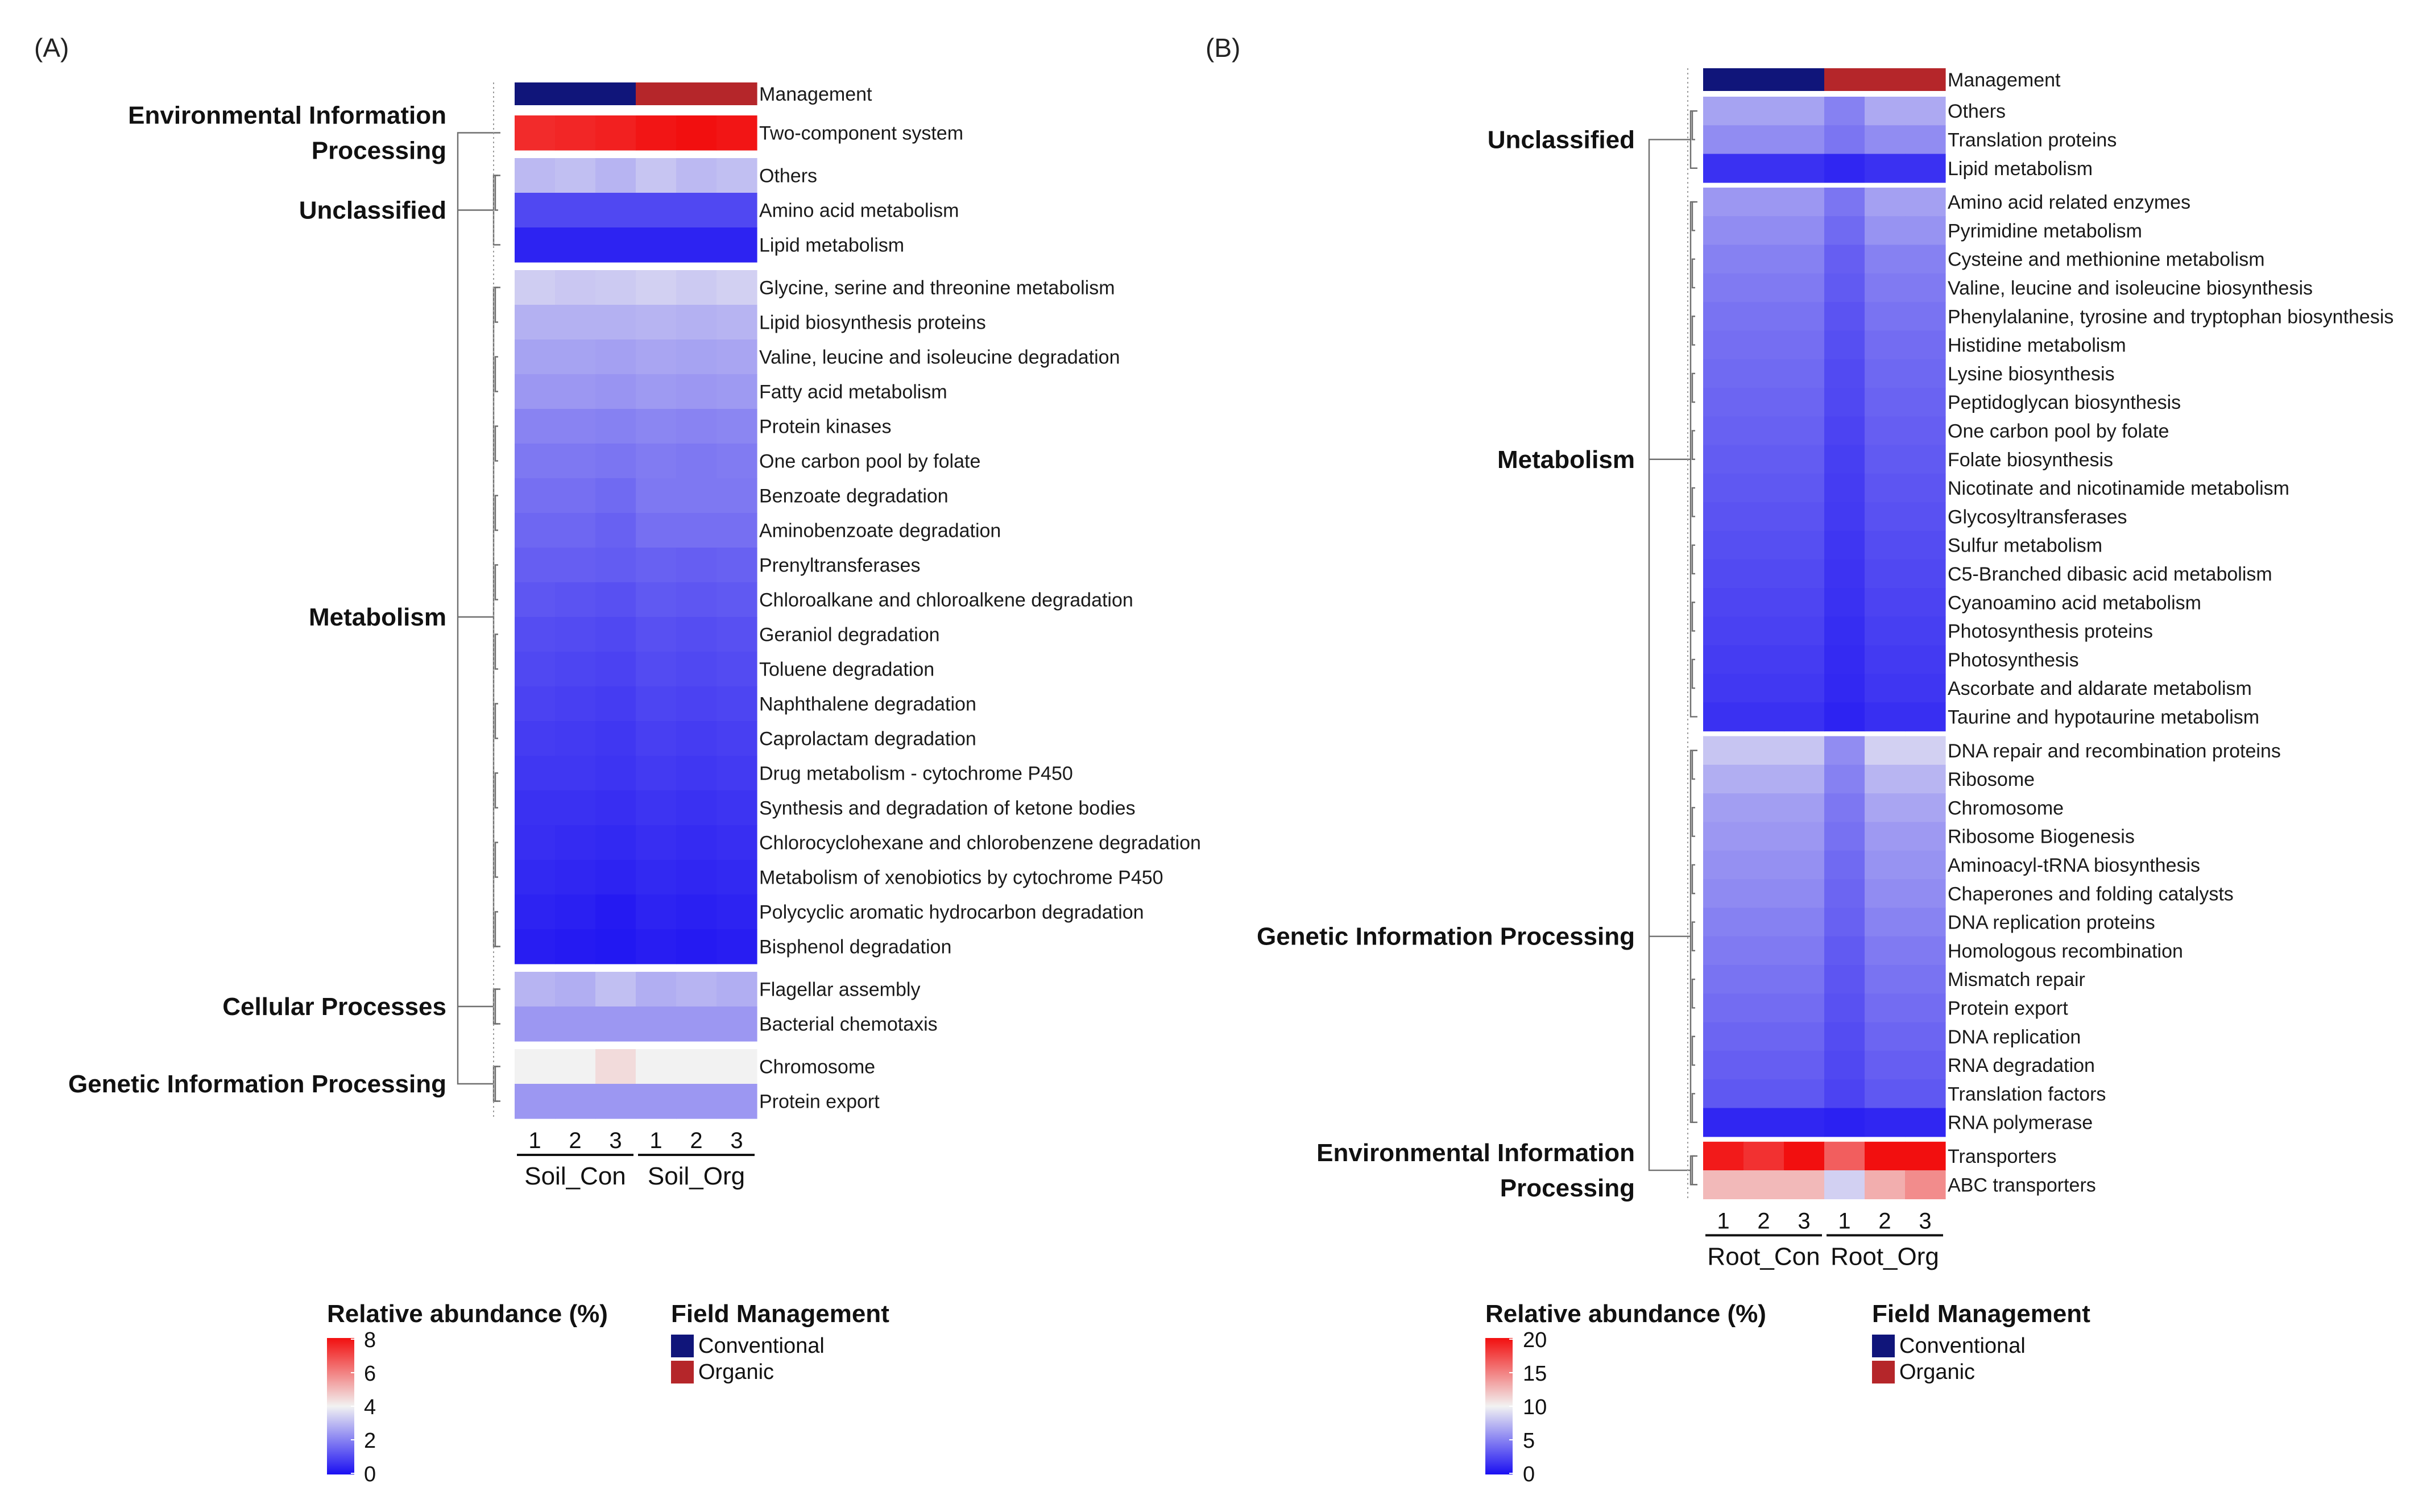 Image resolution: width=2431 pixels, height=1512 pixels. Describe the element at coordinates (916, 774) in the screenshot. I see `row-label: Drug metabolism - cytochrome P450` at that location.